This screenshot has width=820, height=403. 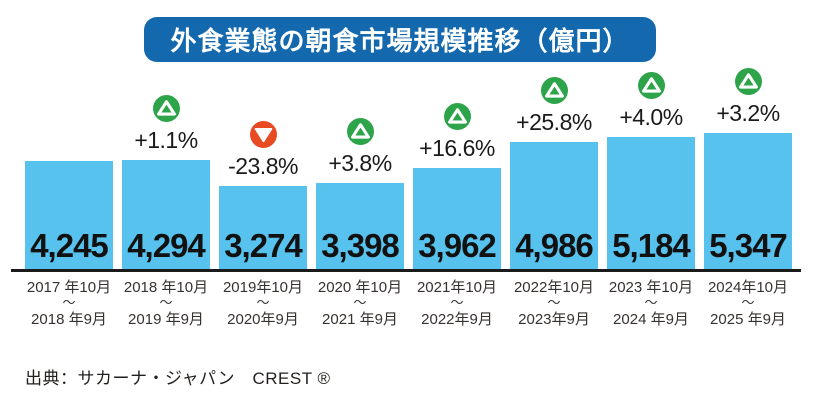 I want to click on source-note: 出典：サカーナ・ジャパン CREST ®, so click(x=178, y=378).